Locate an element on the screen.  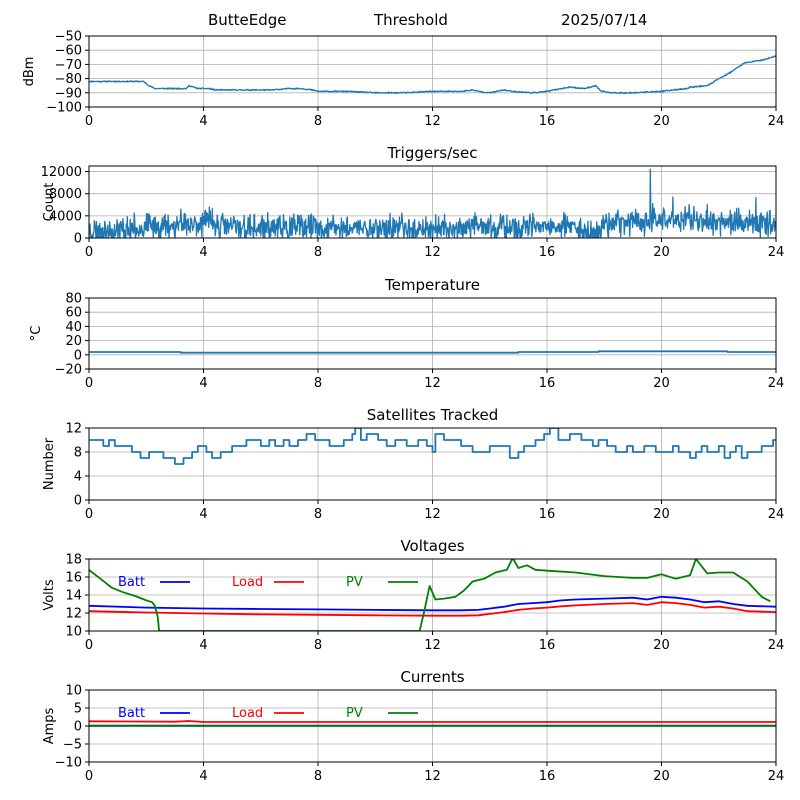
series-line-batt is located at coordinates (432, 603).